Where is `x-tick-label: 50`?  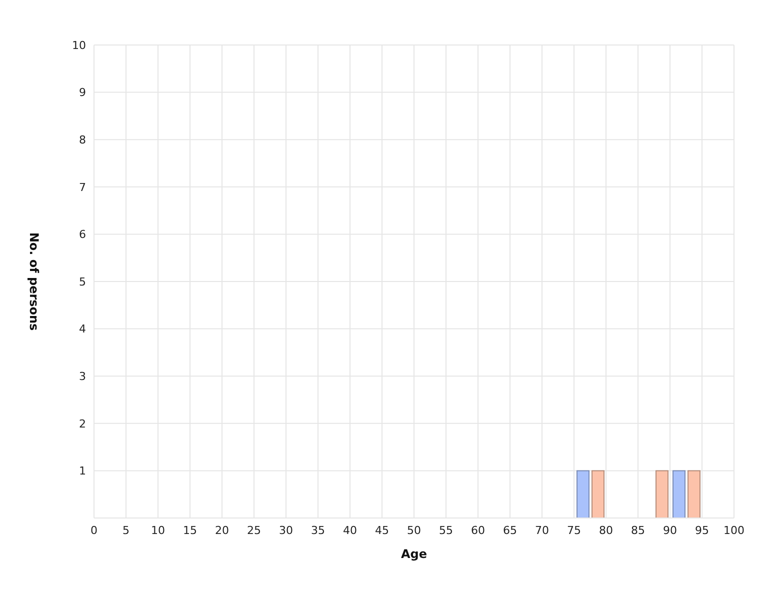
x-tick-label: 50 is located at coordinates (414, 530).